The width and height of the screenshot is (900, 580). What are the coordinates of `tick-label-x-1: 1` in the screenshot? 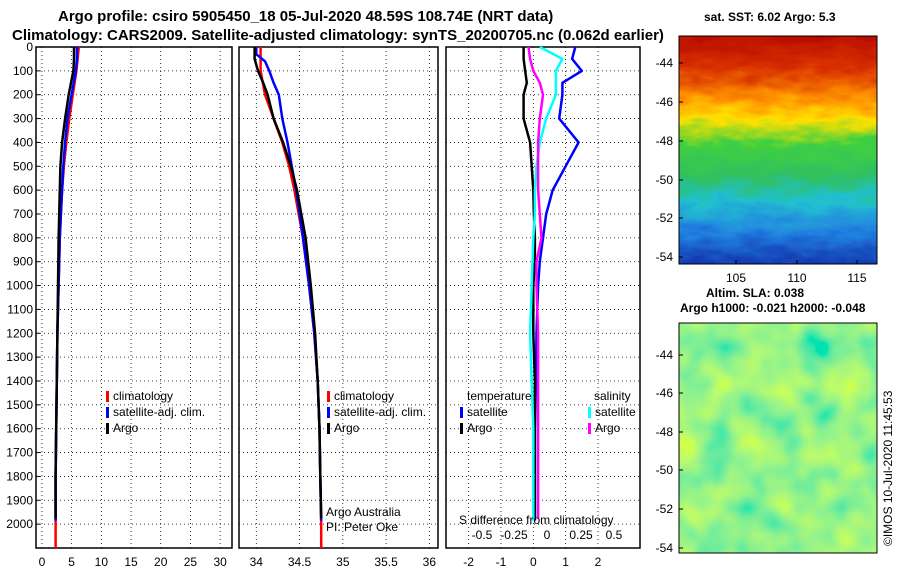 It's located at (565, 562).